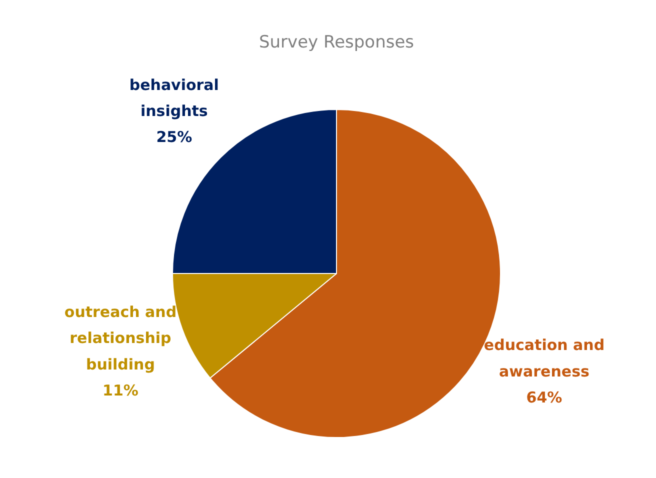 This screenshot has height=478, width=656. I want to click on data-label: 64%, so click(544, 397).